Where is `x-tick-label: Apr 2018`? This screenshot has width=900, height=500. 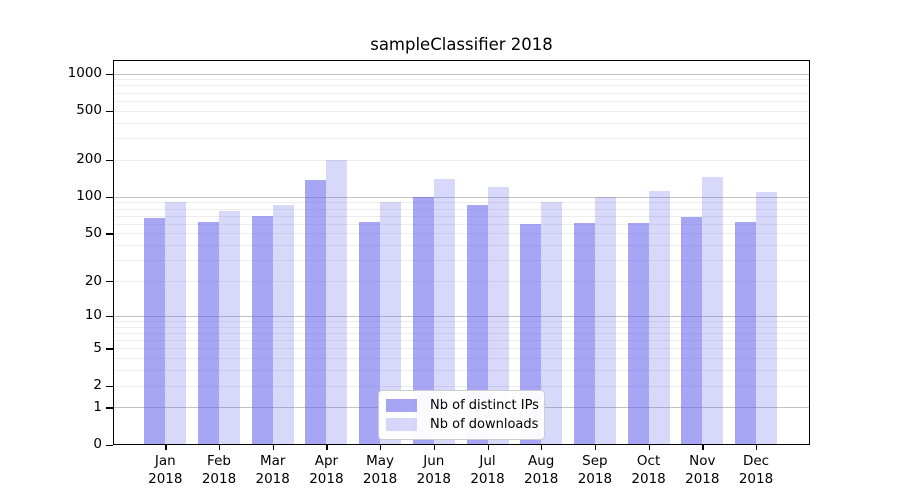 x-tick-label: Apr 2018 is located at coordinates (326, 470).